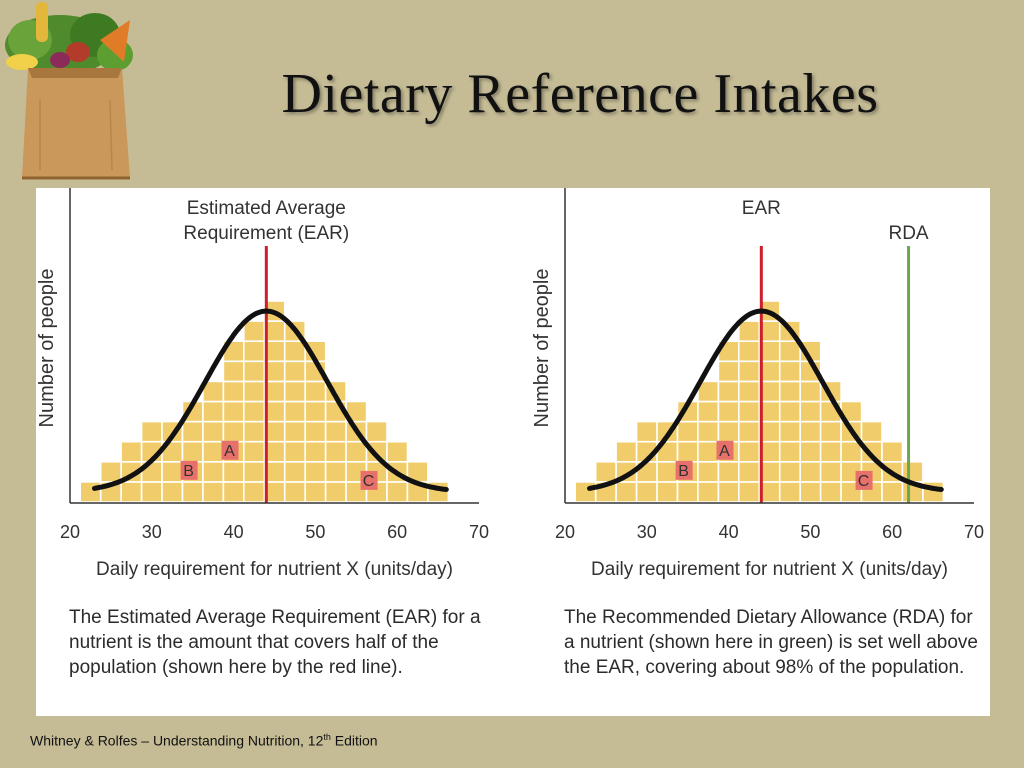 The width and height of the screenshot is (1024, 768). I want to click on distribution-curve, so click(270, 400).